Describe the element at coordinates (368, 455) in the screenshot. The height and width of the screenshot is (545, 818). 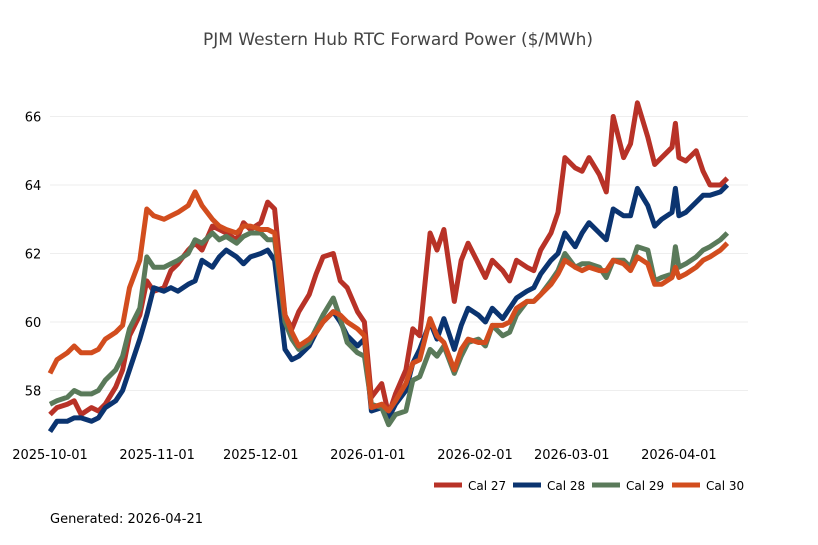
I see `x-tick-label: 2026-01-01` at that location.